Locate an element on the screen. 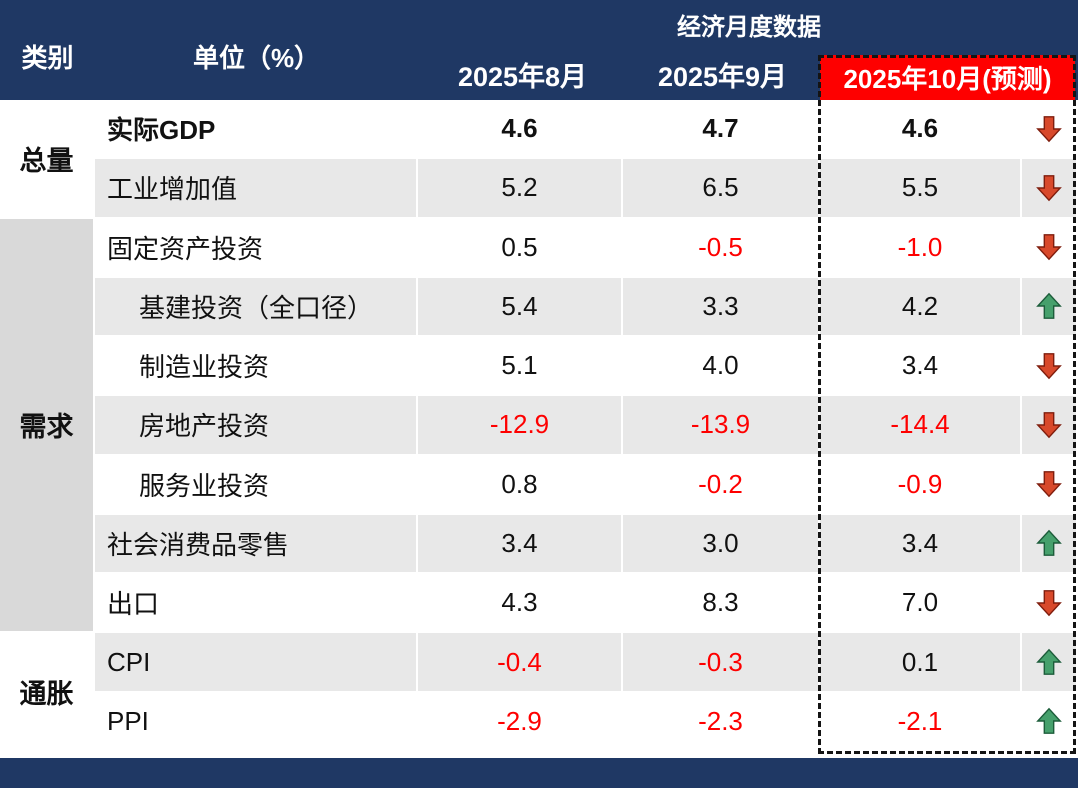 The height and width of the screenshot is (801, 1078). row-label: 实际GDP is located at coordinates (256, 130).